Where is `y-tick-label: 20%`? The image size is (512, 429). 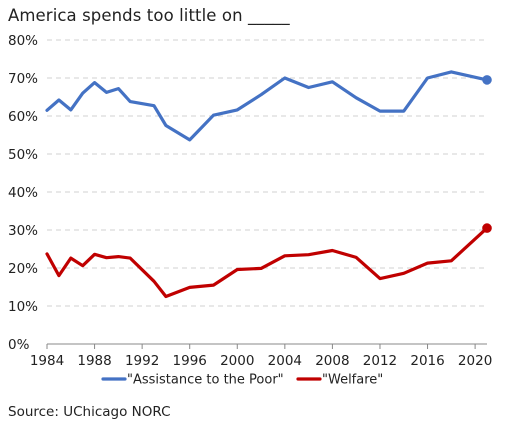
y-tick-label: 20% is located at coordinates (23, 269).